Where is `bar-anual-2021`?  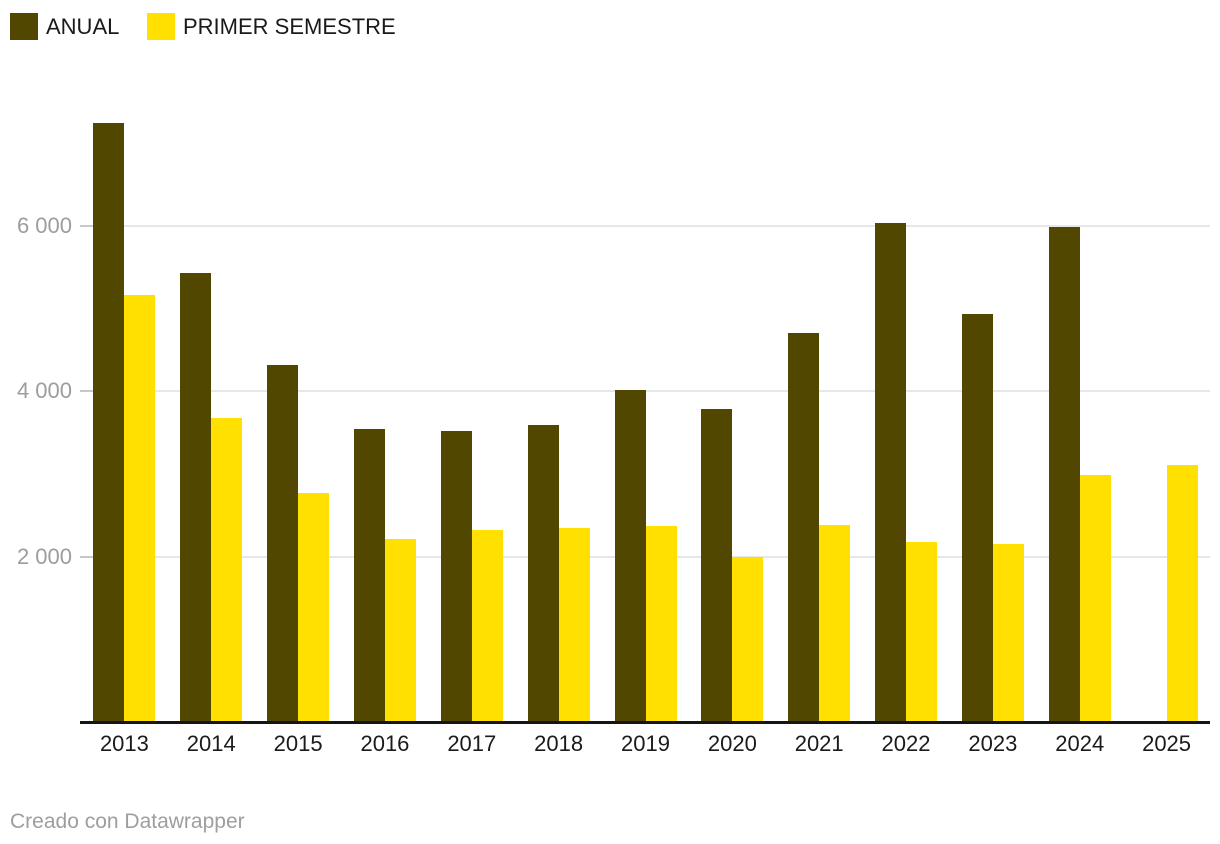 bar-anual-2021 is located at coordinates (804, 527).